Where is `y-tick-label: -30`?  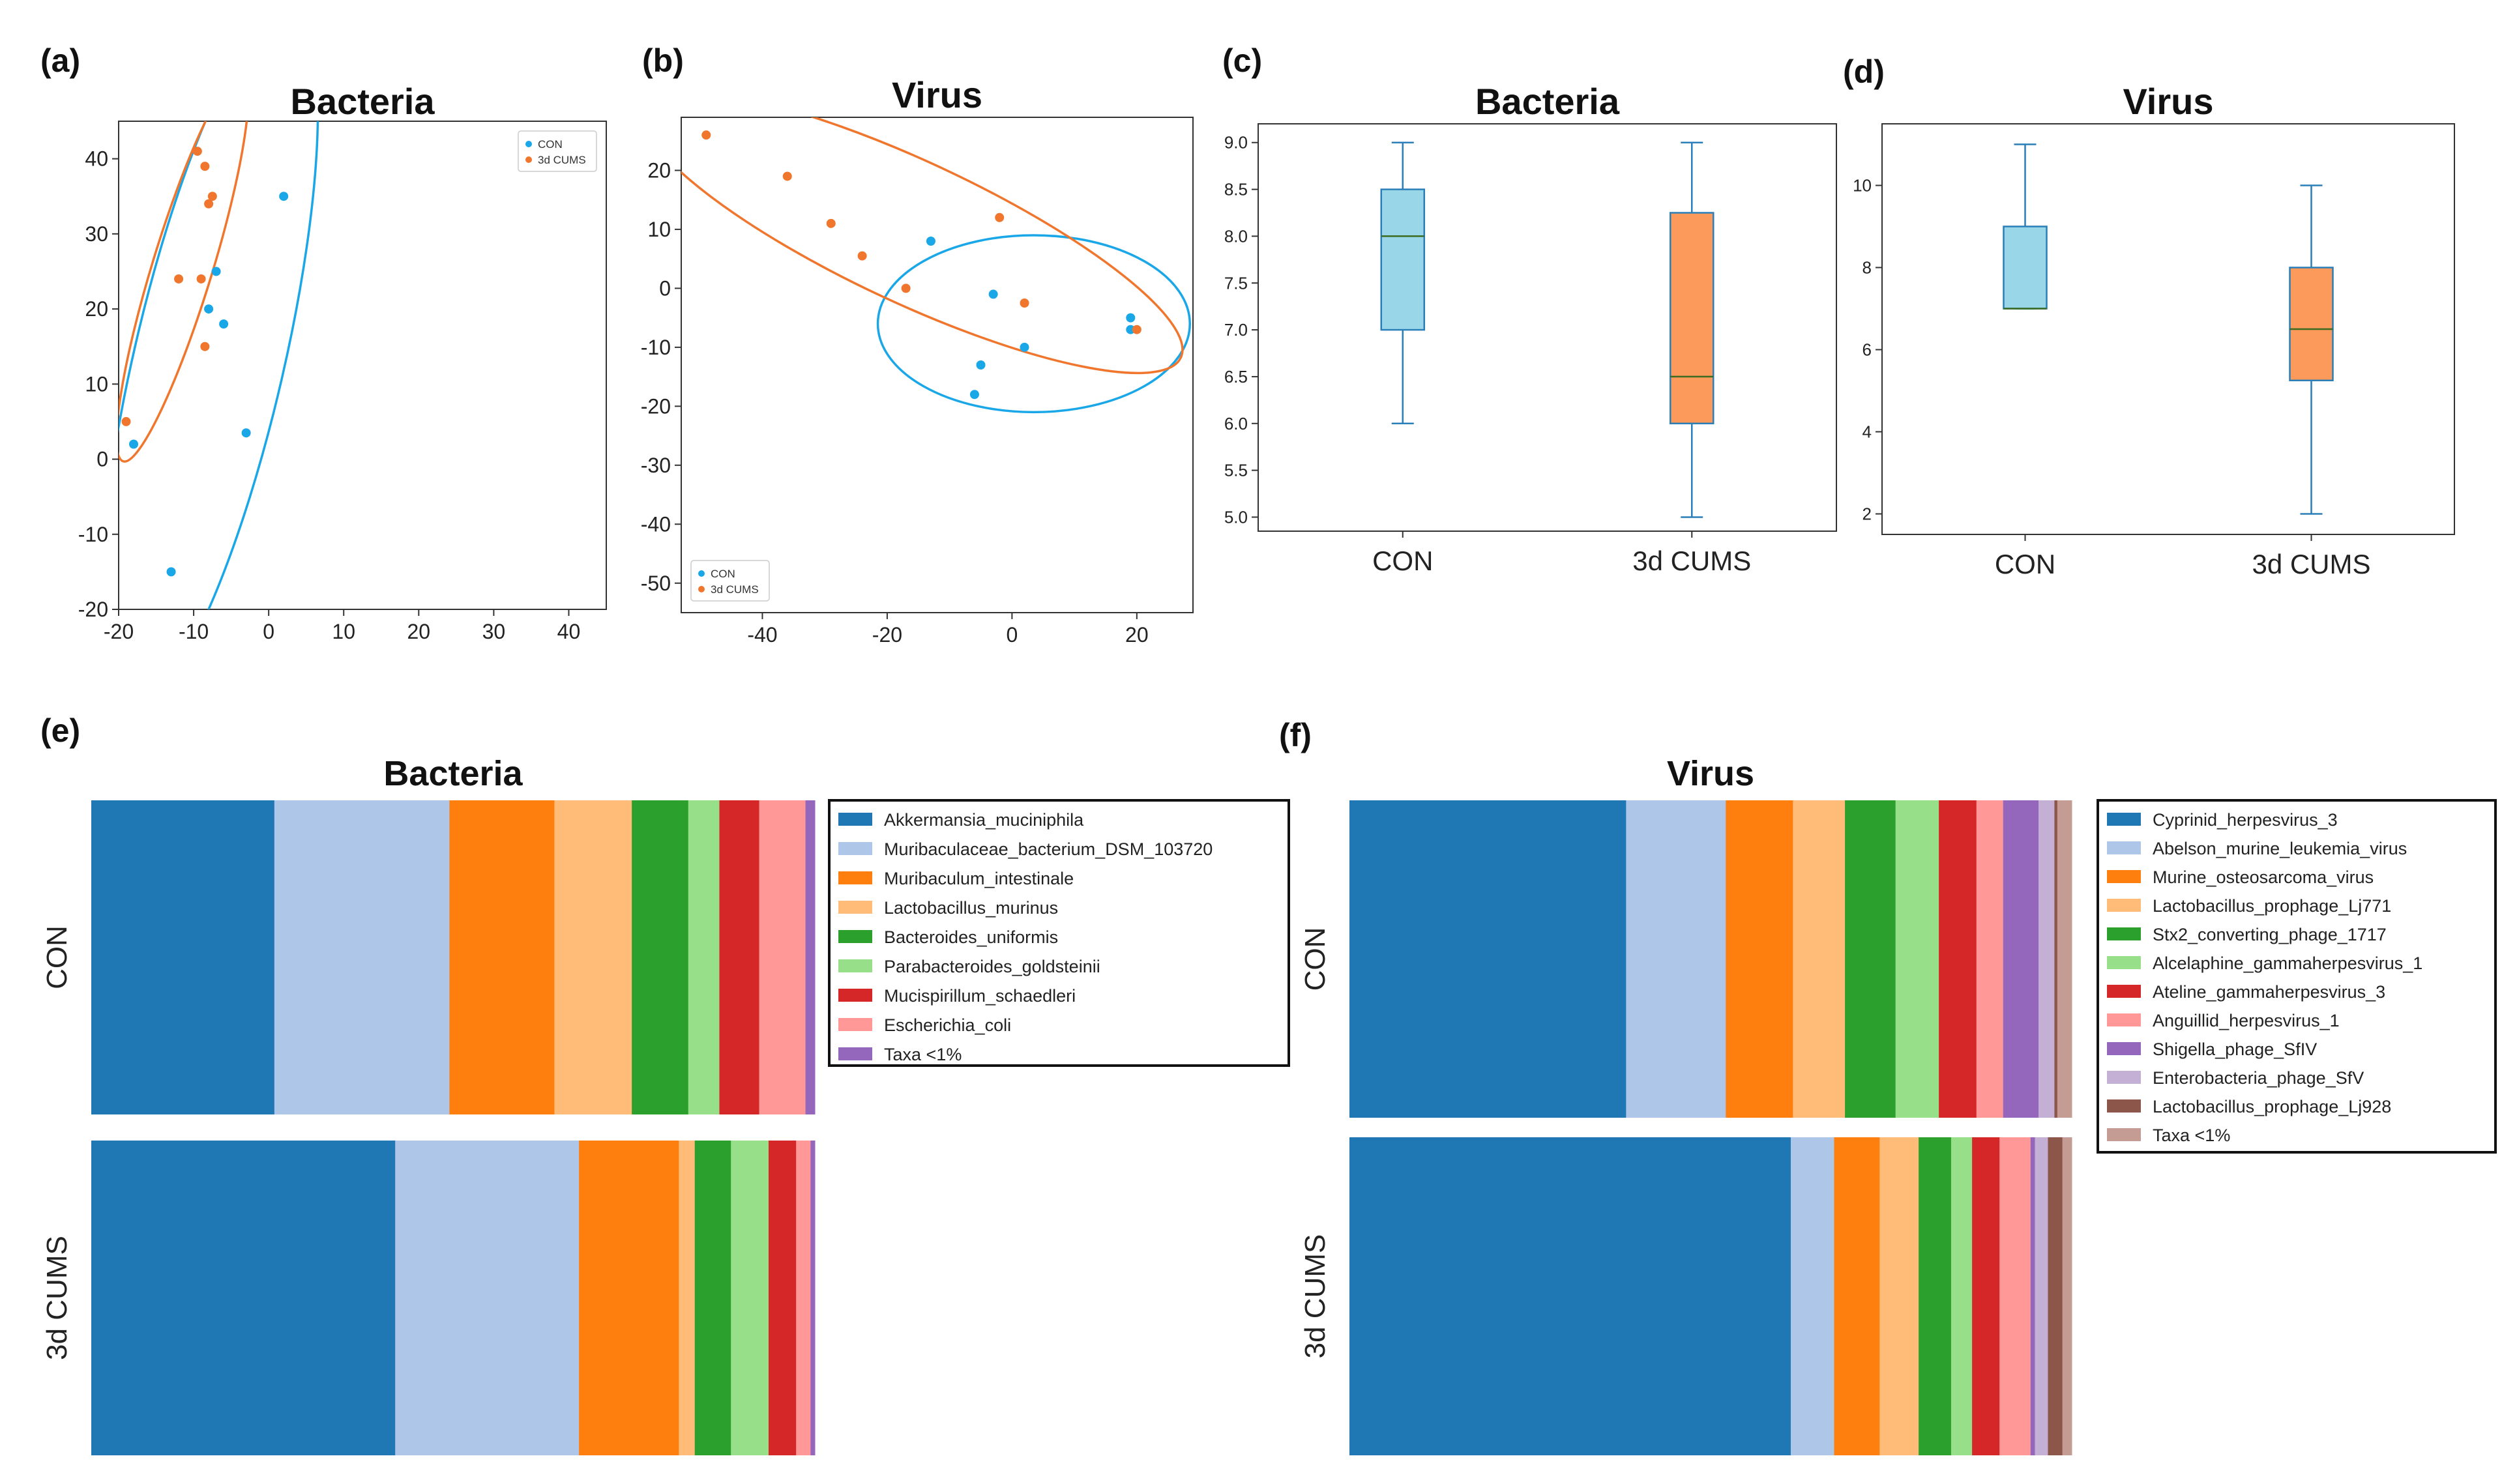
y-tick-label: -30 is located at coordinates (656, 465).